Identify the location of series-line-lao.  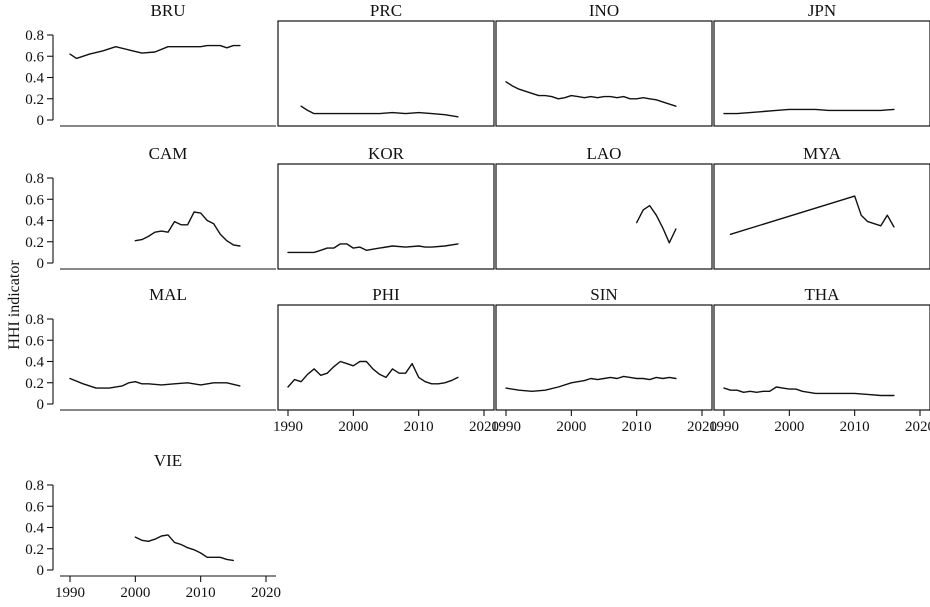
(656, 224).